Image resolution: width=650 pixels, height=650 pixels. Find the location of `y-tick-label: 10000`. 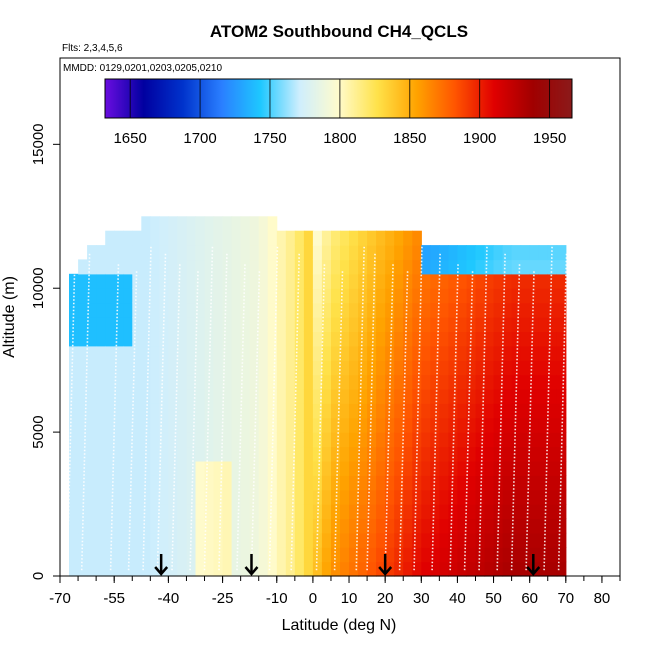

y-tick-label: 10000 is located at coordinates (38, 288).